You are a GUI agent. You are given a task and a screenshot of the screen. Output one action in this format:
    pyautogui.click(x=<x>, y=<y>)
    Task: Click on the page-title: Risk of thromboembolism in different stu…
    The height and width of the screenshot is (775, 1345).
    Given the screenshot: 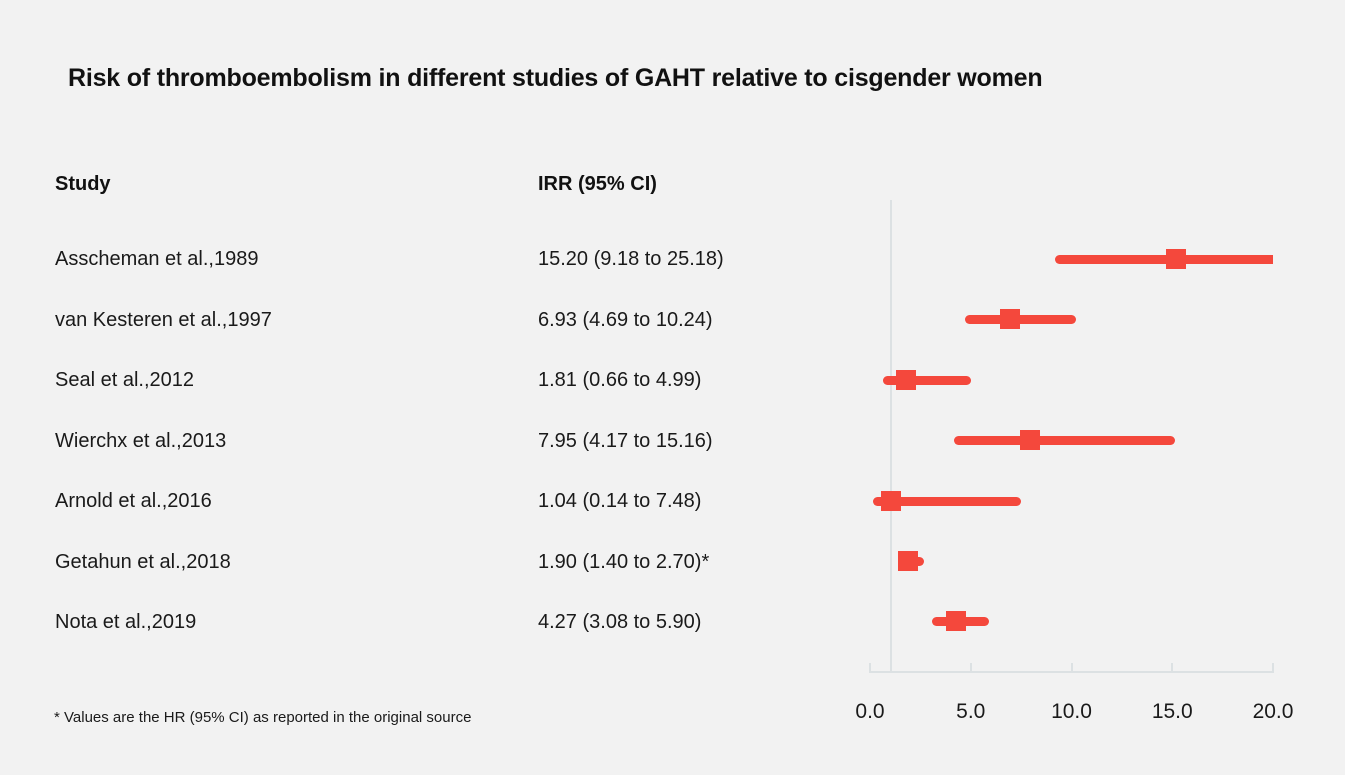 What is the action you would take?
    pyautogui.click(x=555, y=78)
    